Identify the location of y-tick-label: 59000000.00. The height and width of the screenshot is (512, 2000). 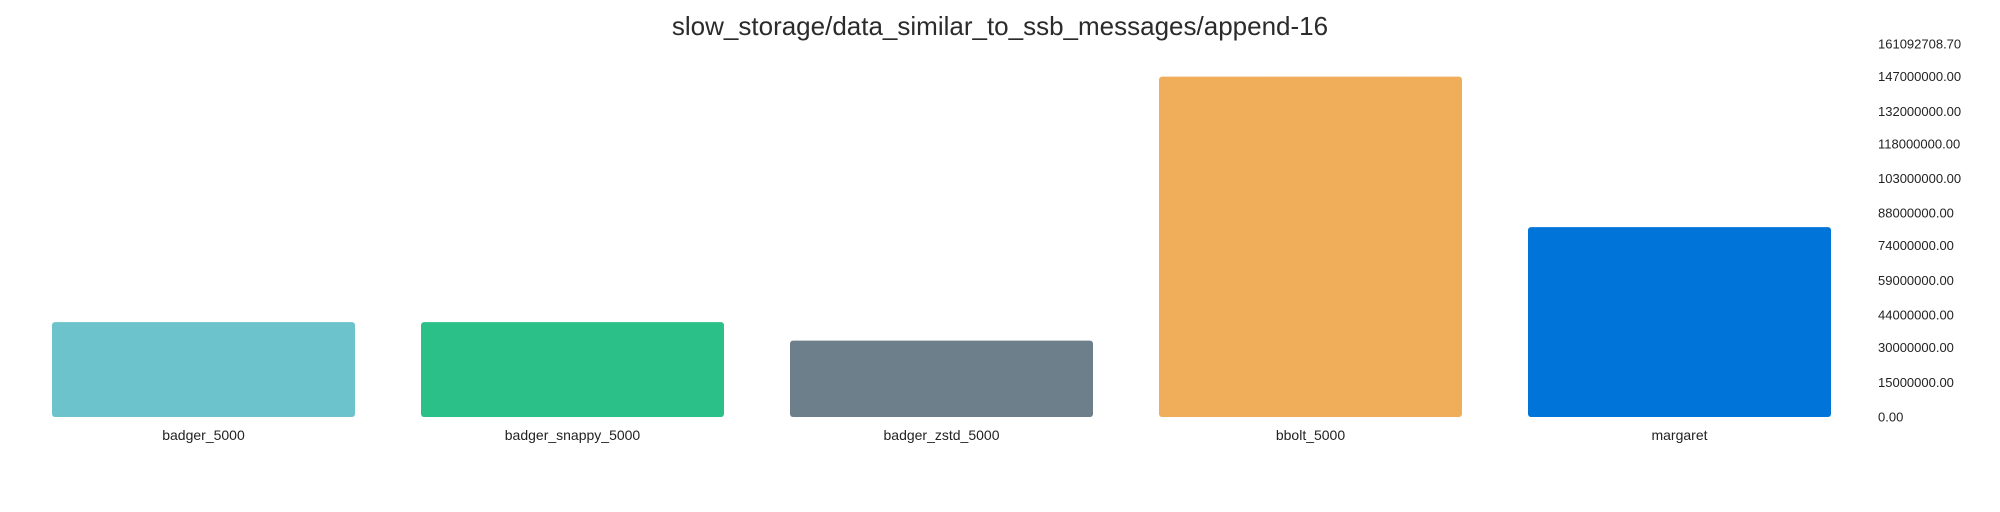
(1916, 280).